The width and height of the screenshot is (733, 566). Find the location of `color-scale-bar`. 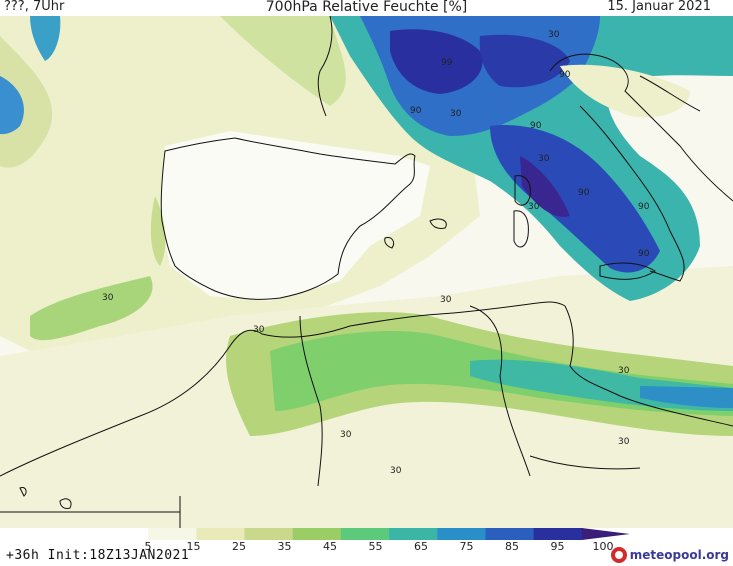

color-scale-bar is located at coordinates (365, 534).